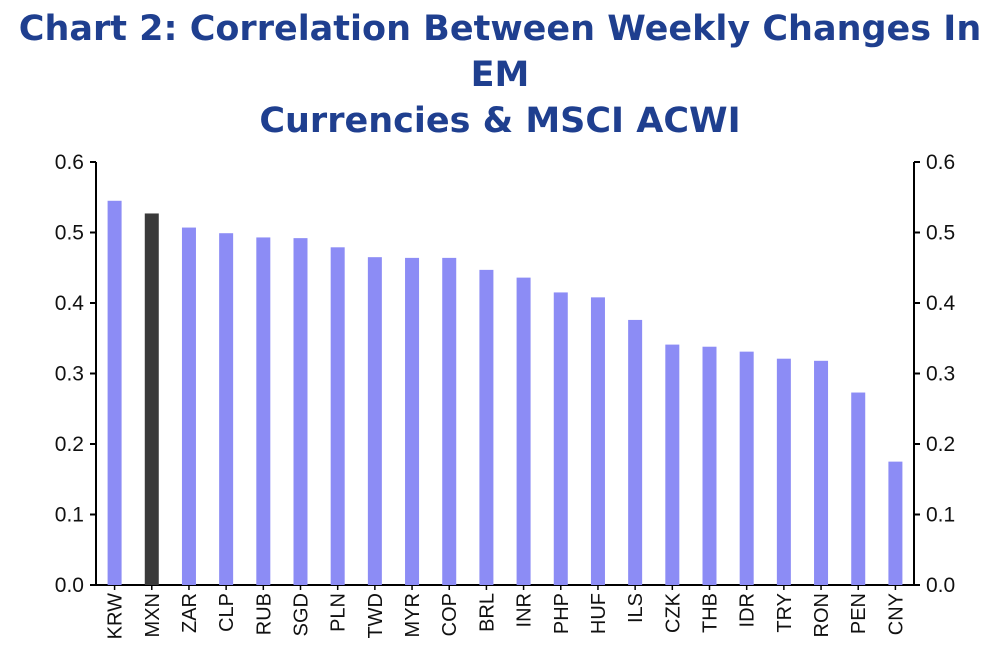 The image size is (1000, 670). I want to click on x-tick-label-huf: HUF, so click(599, 613).